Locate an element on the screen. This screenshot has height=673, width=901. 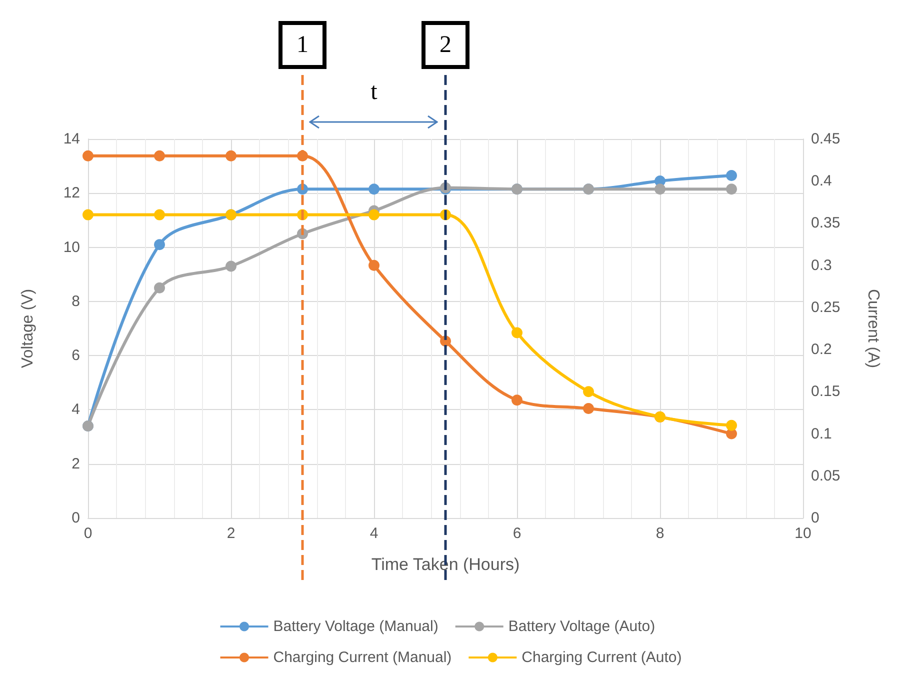
y2-axis-title: Current (A) is located at coordinates (873, 328).